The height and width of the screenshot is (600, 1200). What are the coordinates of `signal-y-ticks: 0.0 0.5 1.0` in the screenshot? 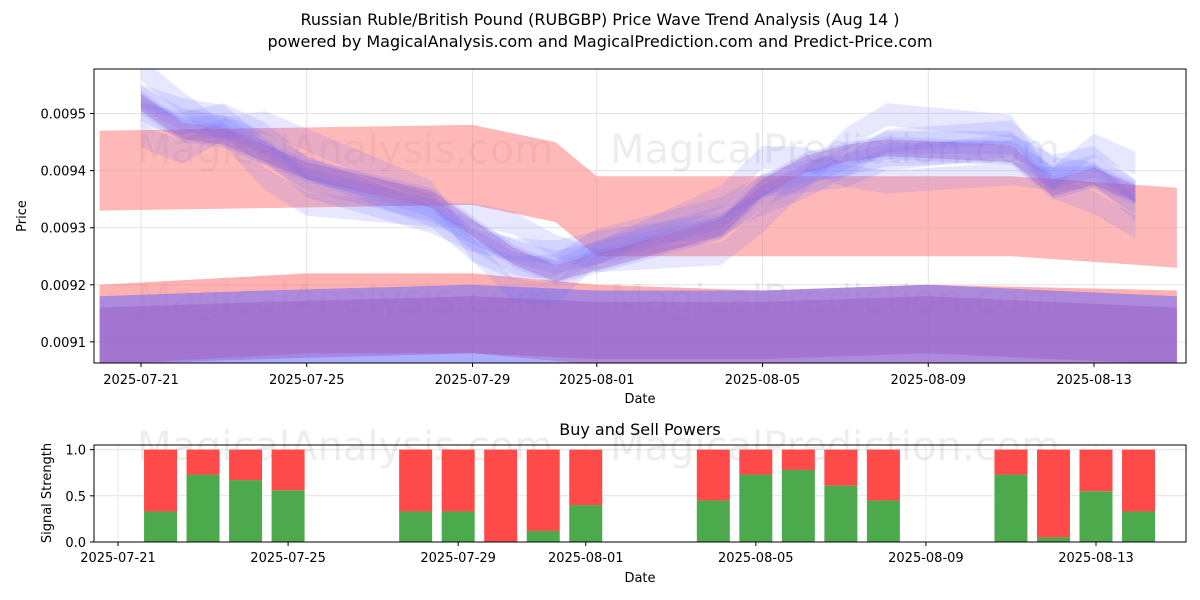 It's located at (79, 497).